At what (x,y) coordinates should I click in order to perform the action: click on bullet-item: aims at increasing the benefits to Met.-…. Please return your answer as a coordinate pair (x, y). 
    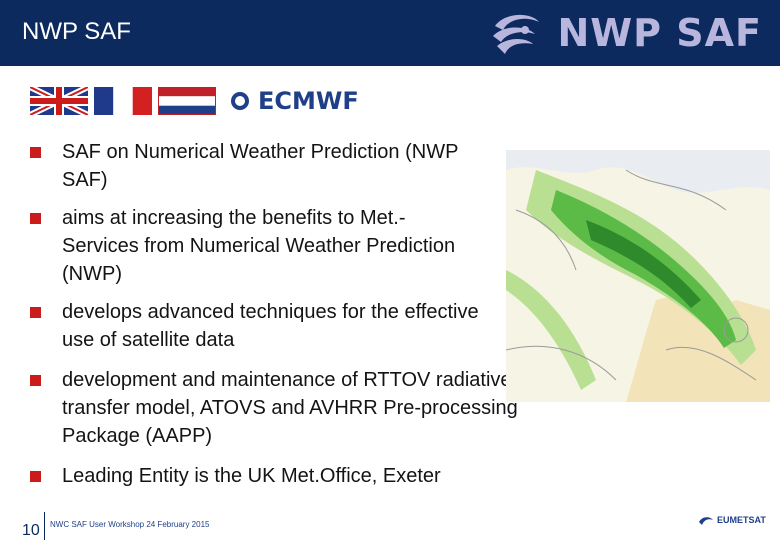
    Looking at the image, I should click on (280, 246).